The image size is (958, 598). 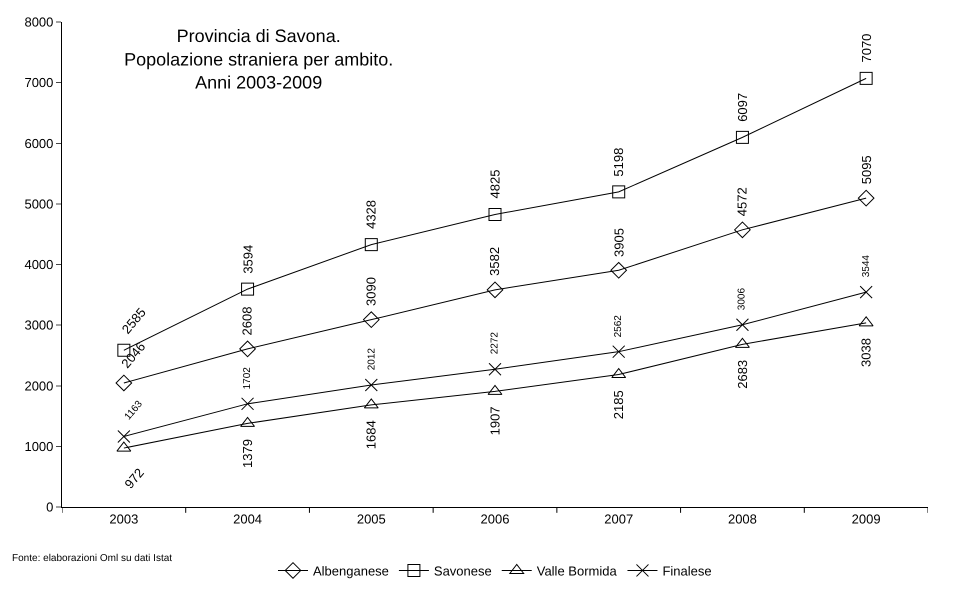 I want to click on data-label: 4825, so click(x=495, y=184).